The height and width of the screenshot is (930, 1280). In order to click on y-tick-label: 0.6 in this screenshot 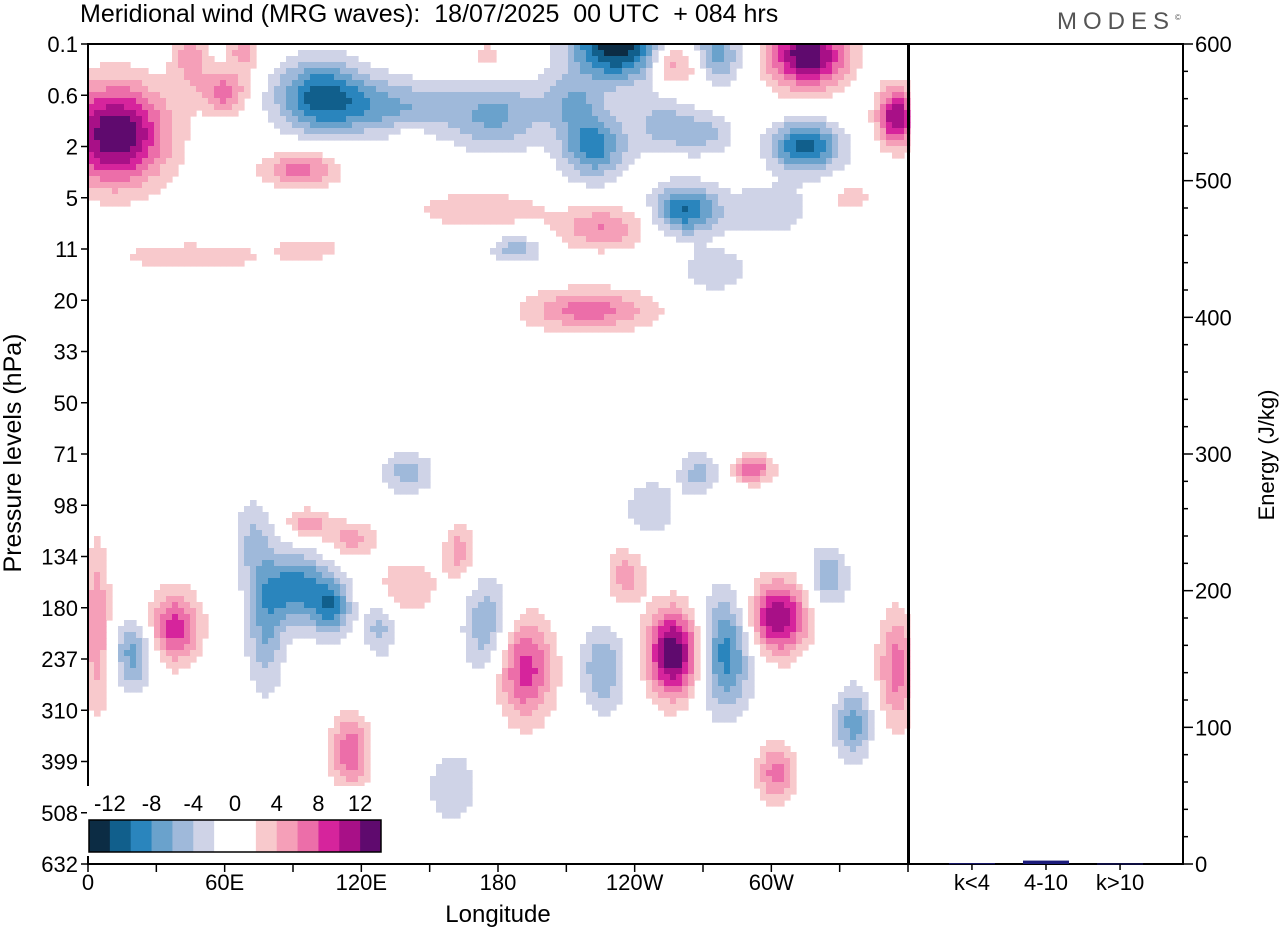, I will do `click(62, 95)`.